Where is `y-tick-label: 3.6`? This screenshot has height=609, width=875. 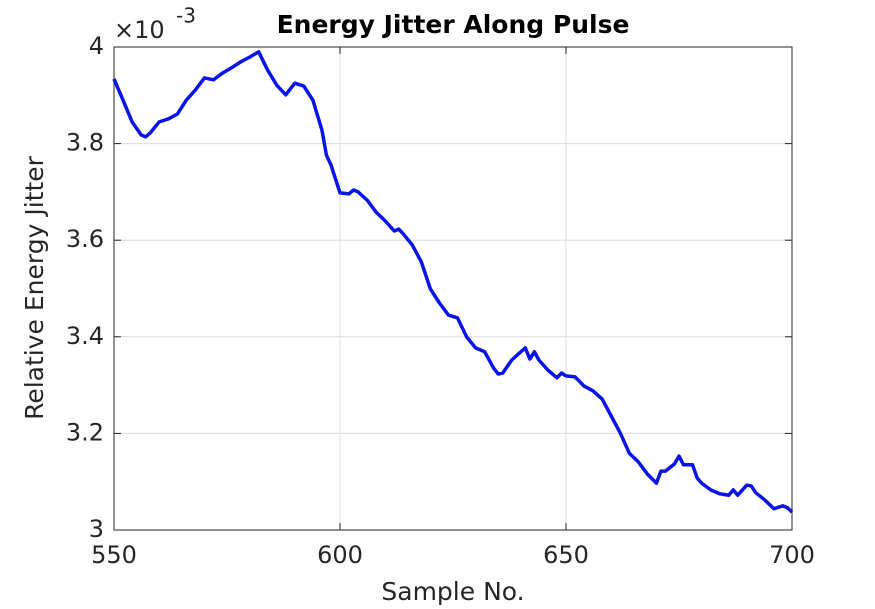
y-tick-label: 3.6 is located at coordinates (85, 239).